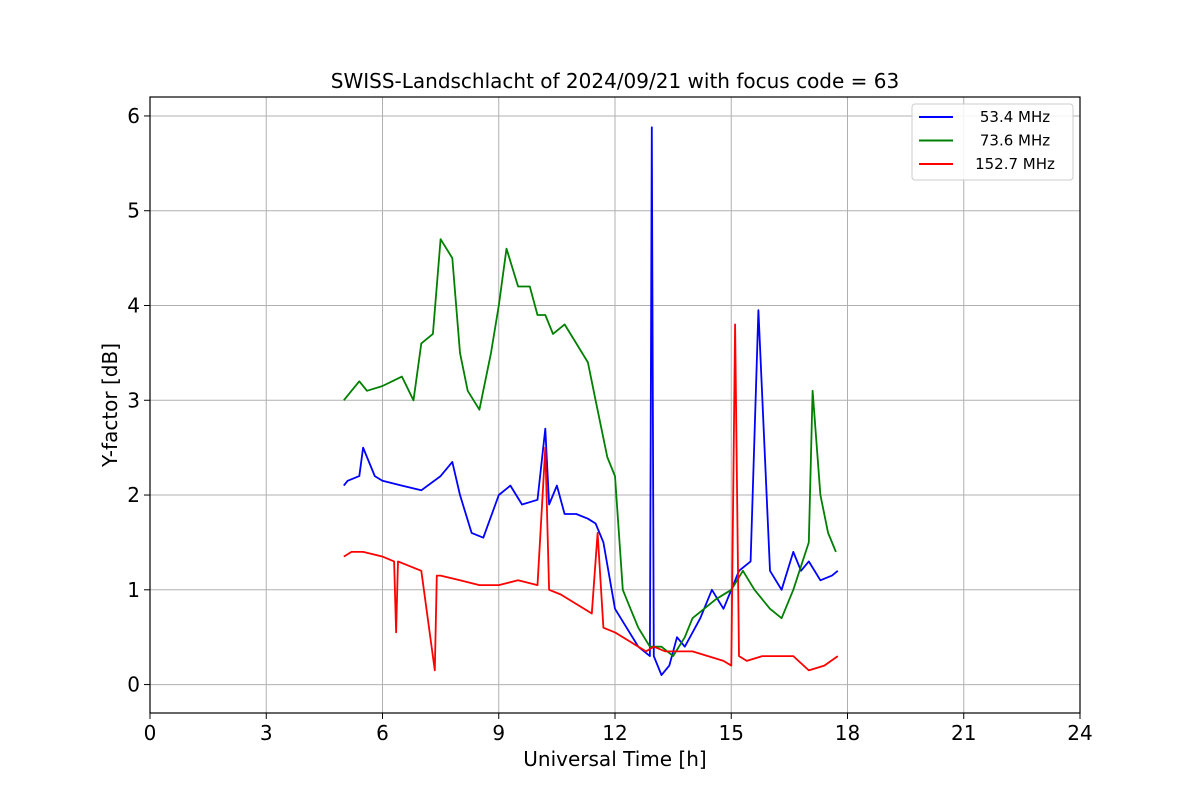  I want to click on y-tick-label: 4, so click(133, 305).